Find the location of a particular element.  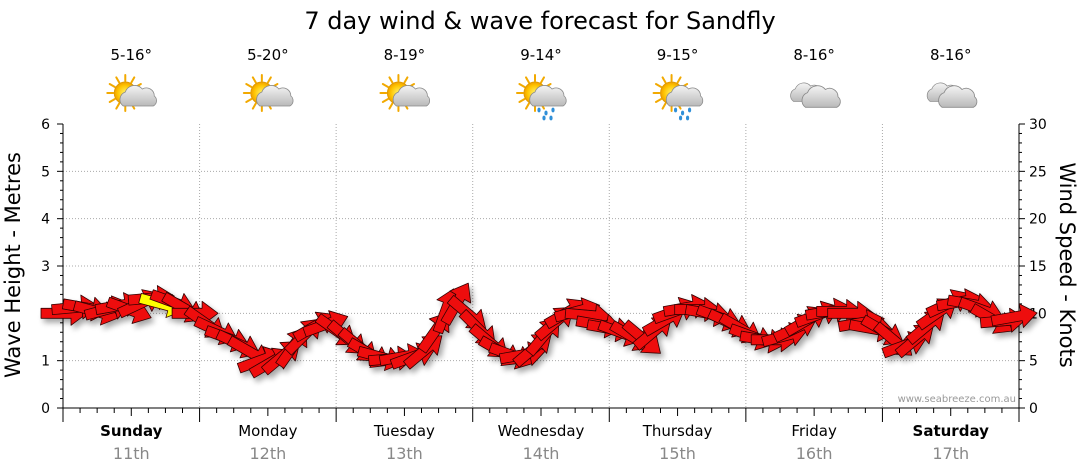

left-tick-label: 5 is located at coordinates (45, 172).